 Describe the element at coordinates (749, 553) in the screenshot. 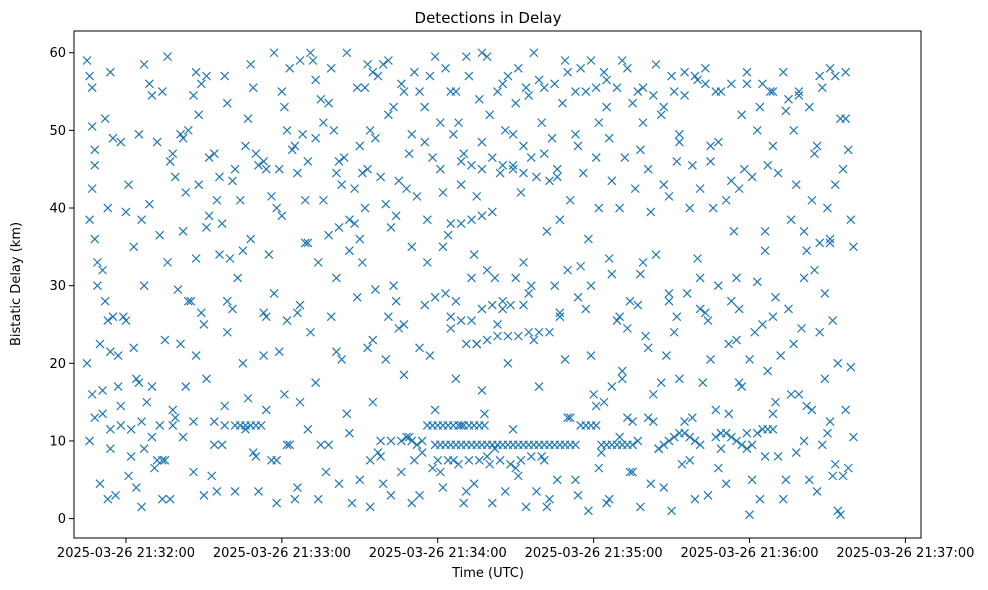

I see `x-tick-label: 2025-03-26 21:36:00` at that location.